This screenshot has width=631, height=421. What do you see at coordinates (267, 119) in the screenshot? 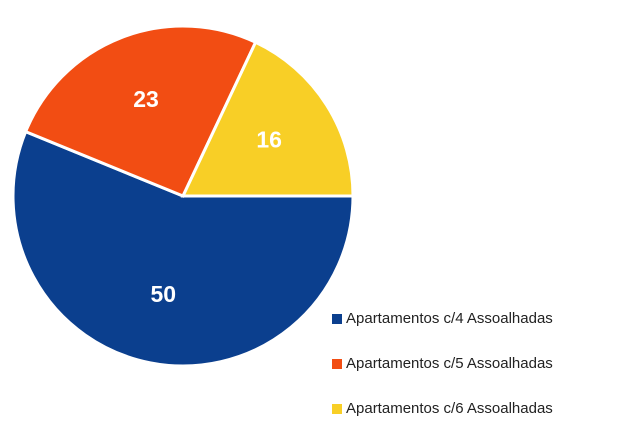
I see `pie-slice` at bounding box center [267, 119].